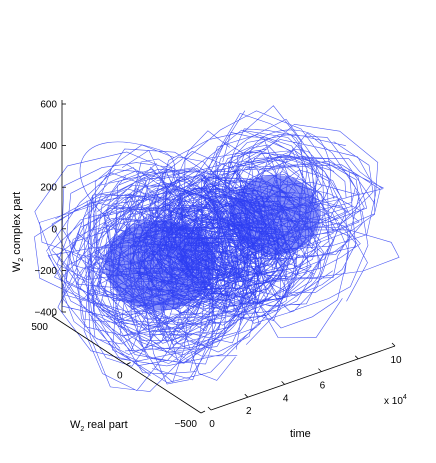  I want to click on y-tick-label: 0, so click(120, 376).